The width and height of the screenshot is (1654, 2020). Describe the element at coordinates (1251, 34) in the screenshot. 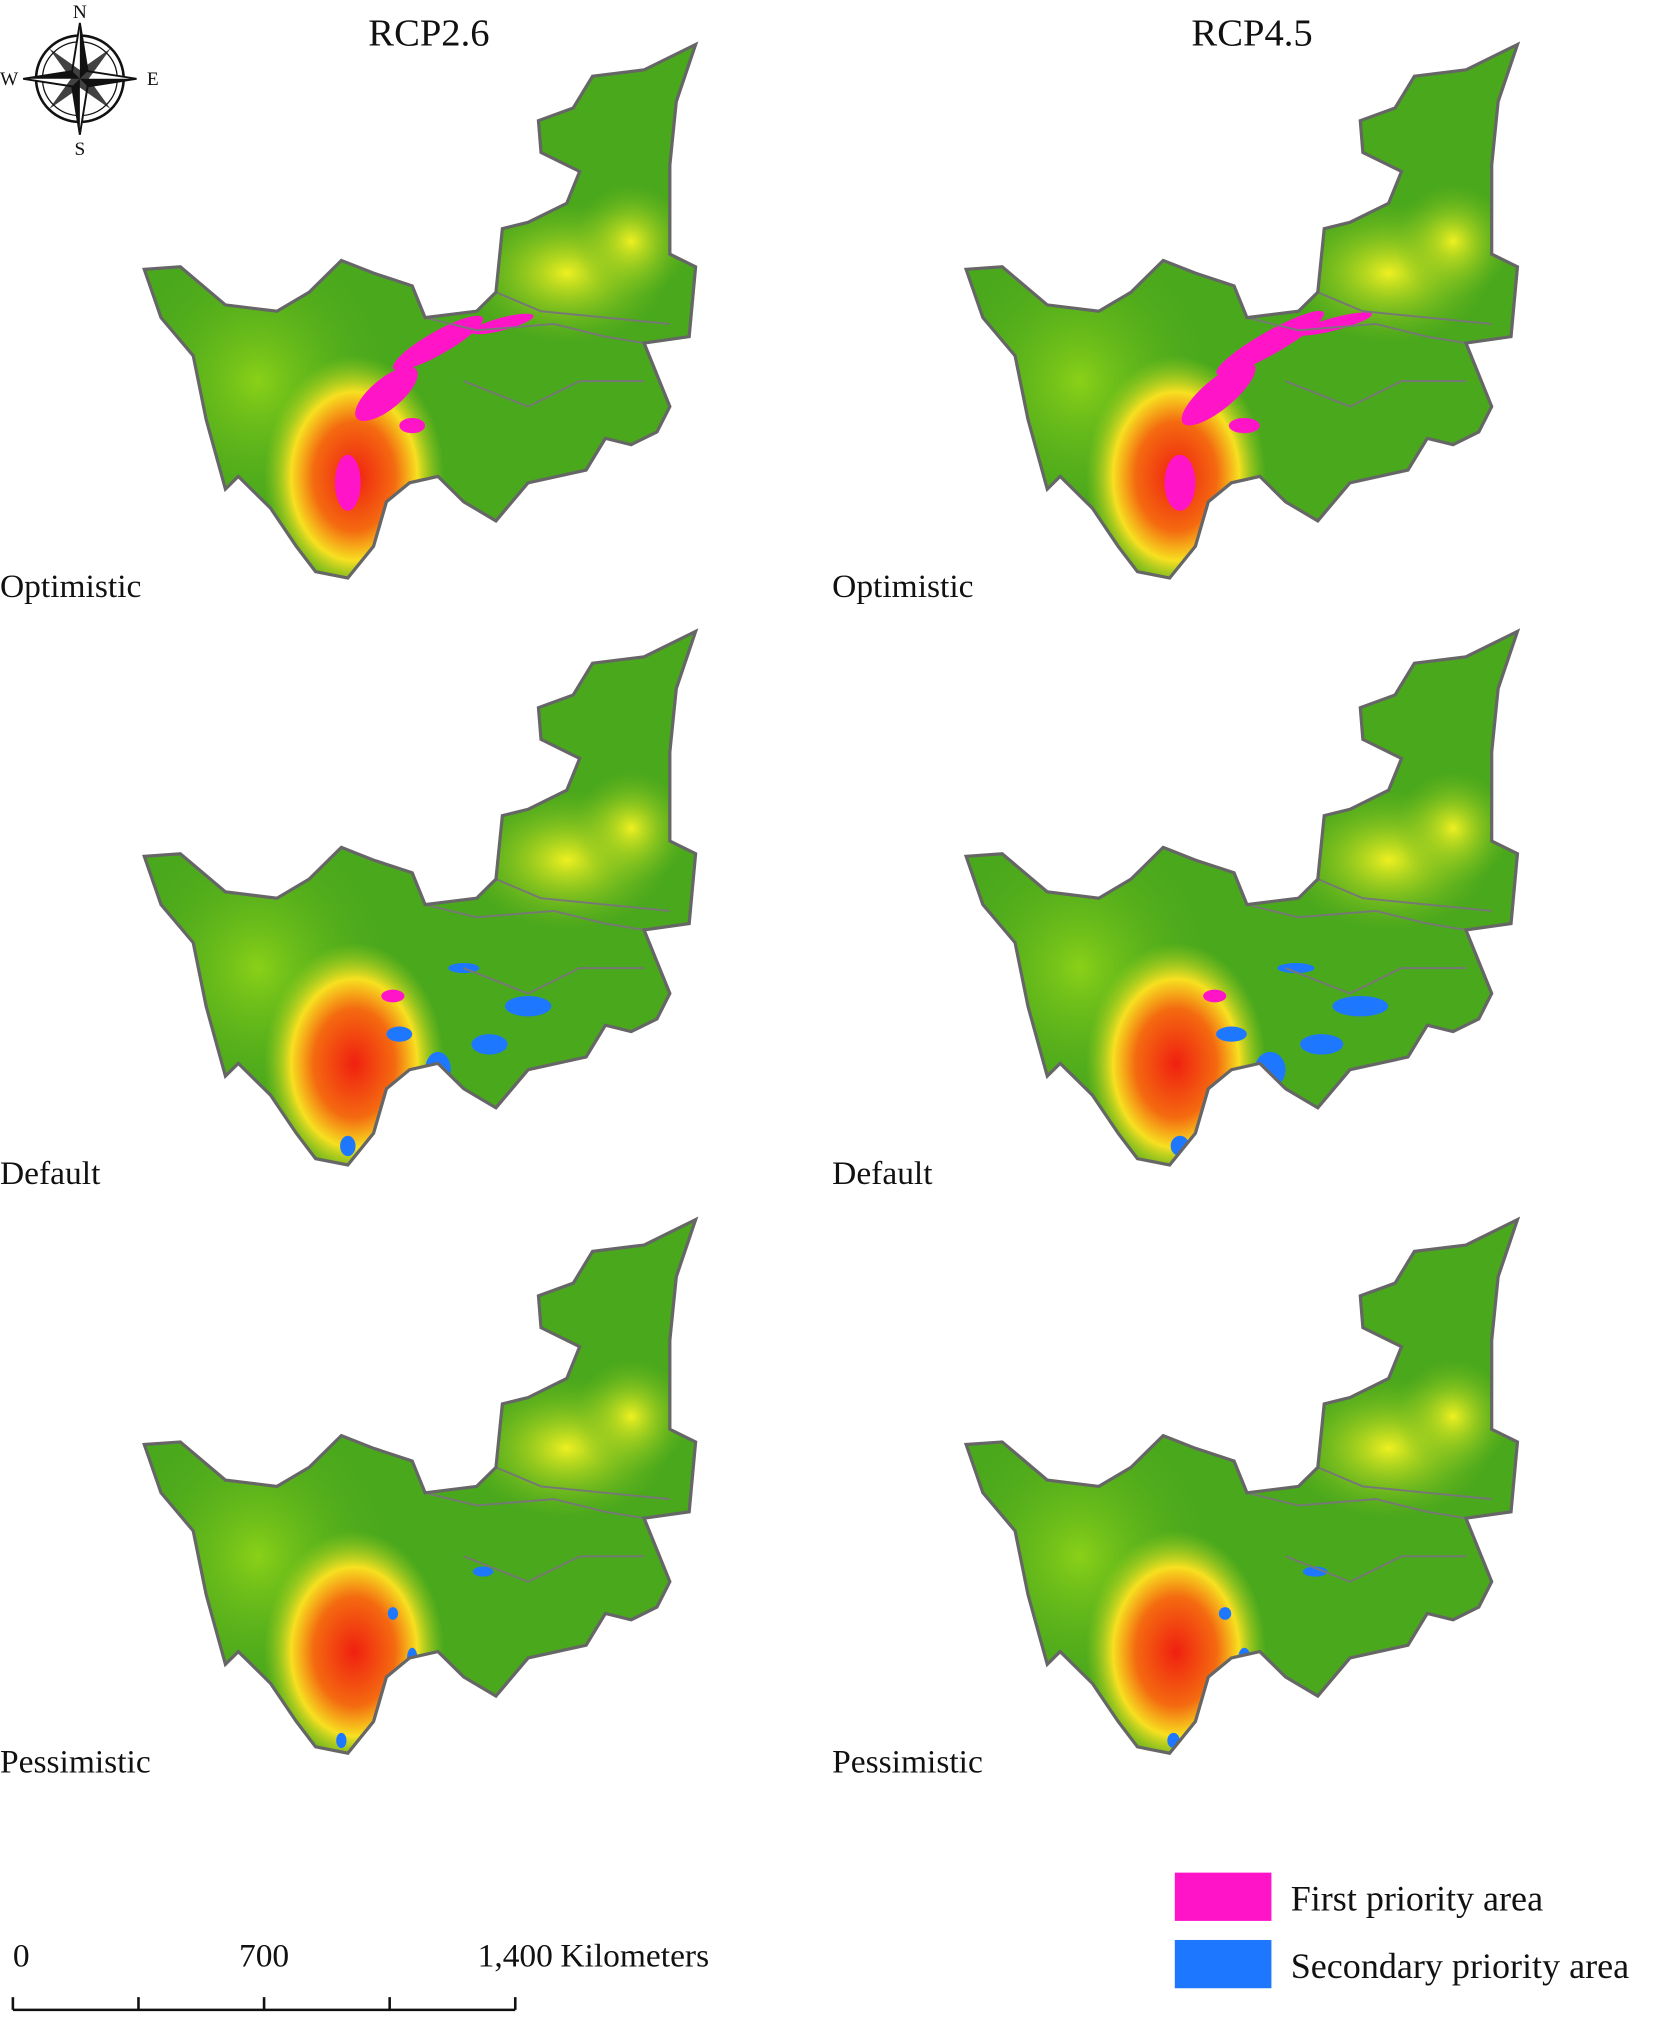

I see `column-title: RCP4.5` at that location.